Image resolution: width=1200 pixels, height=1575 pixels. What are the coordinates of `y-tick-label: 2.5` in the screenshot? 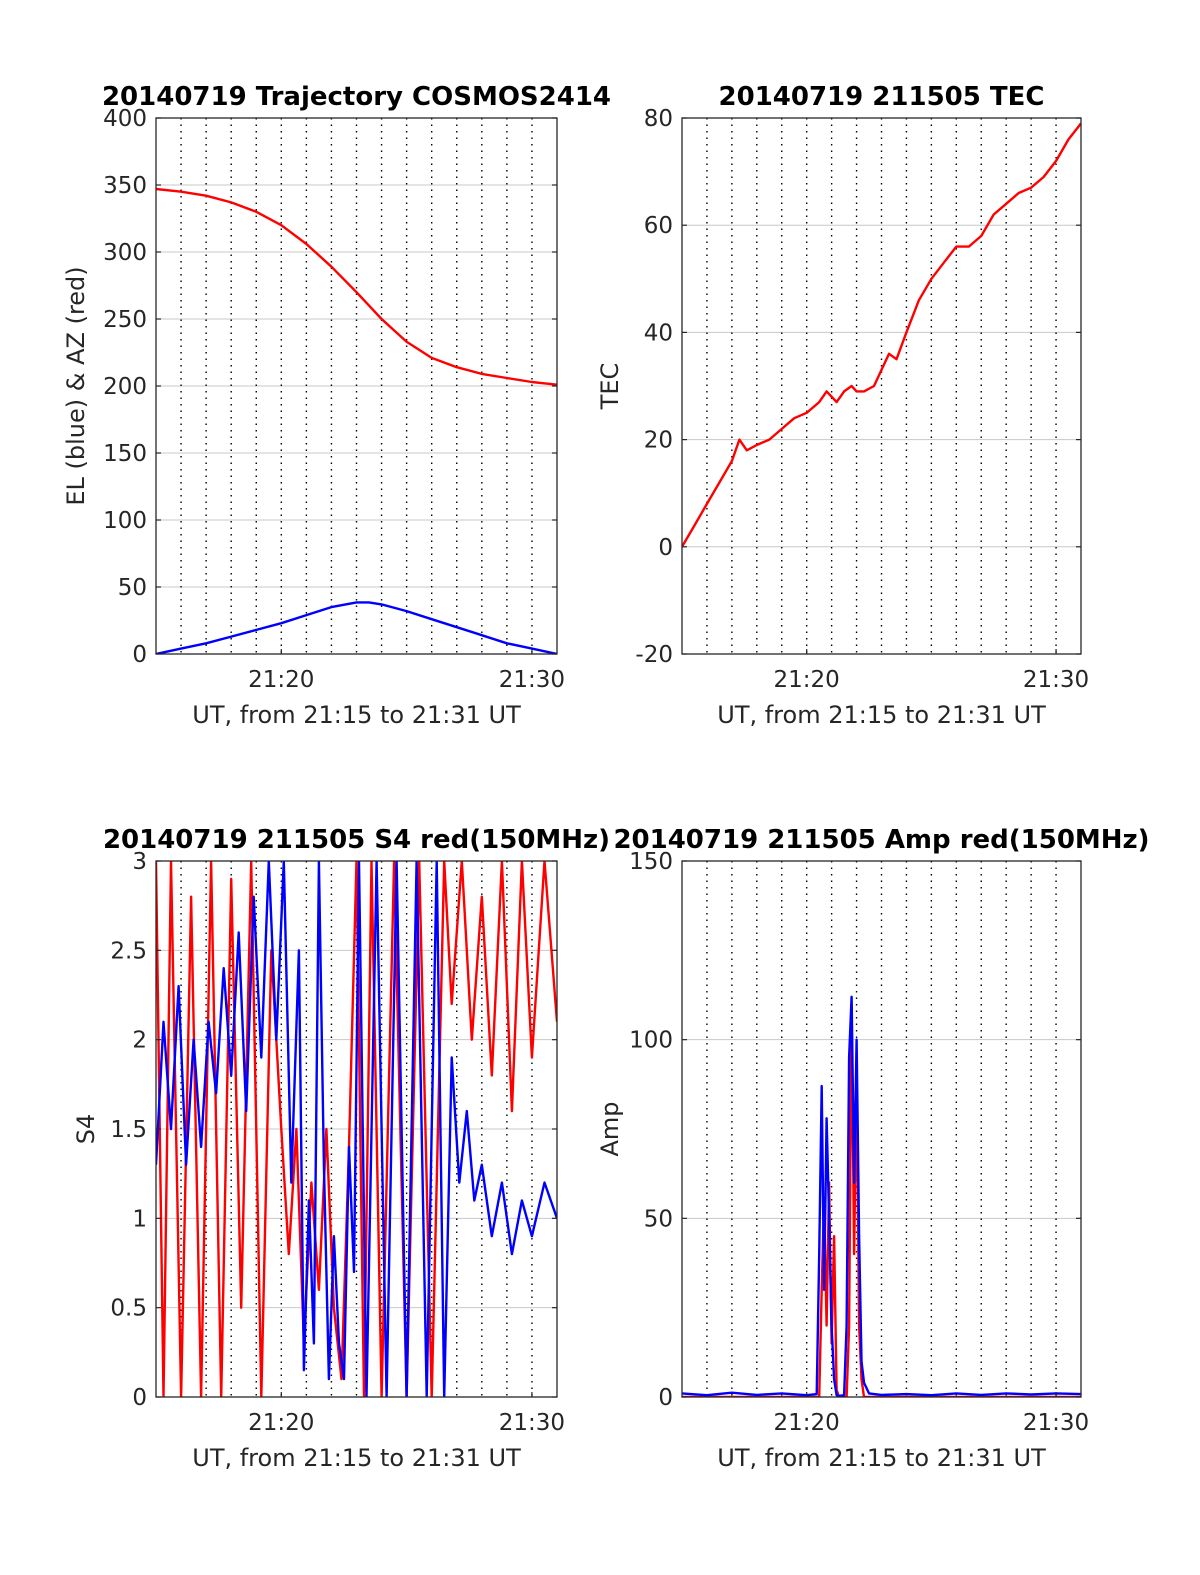 It's located at (128, 951).